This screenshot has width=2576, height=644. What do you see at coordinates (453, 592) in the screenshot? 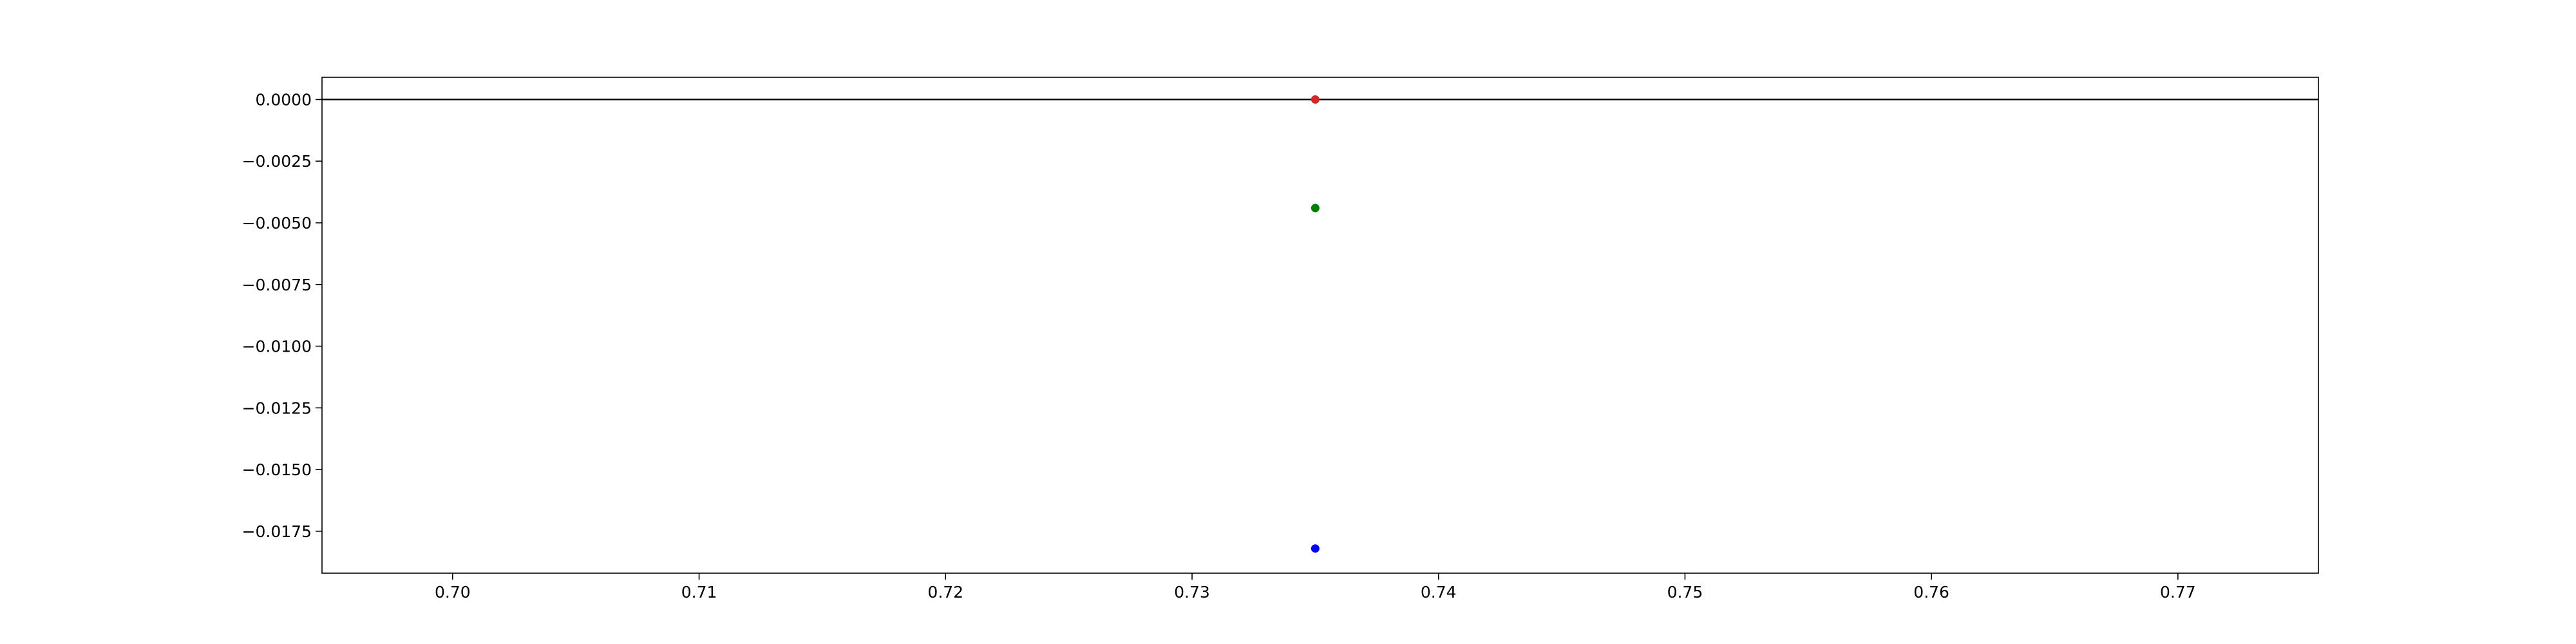
I see `x-tick-label: 0.70` at bounding box center [453, 592].